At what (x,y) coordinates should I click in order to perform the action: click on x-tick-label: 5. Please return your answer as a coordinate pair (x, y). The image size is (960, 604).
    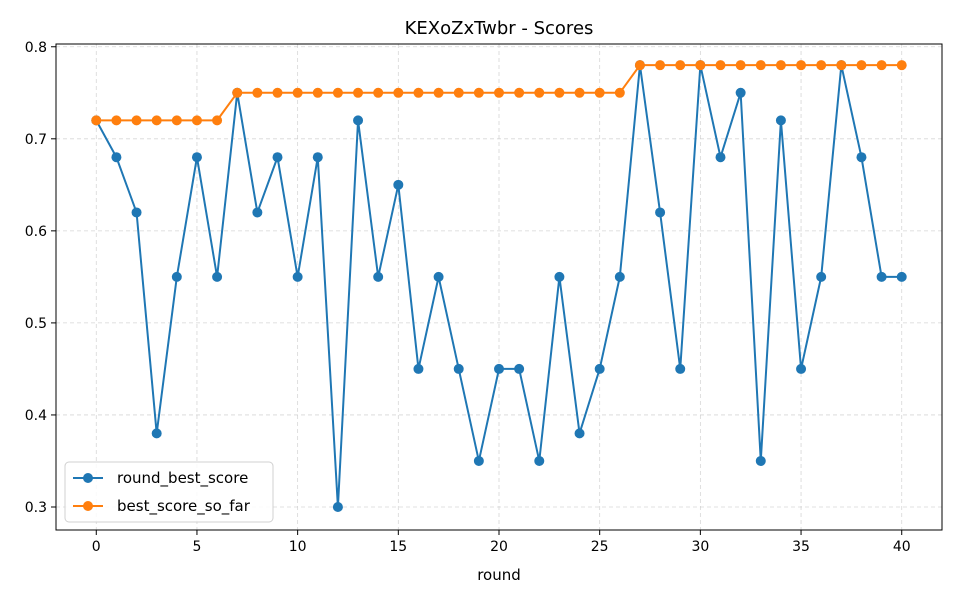
    Looking at the image, I should click on (196, 547).